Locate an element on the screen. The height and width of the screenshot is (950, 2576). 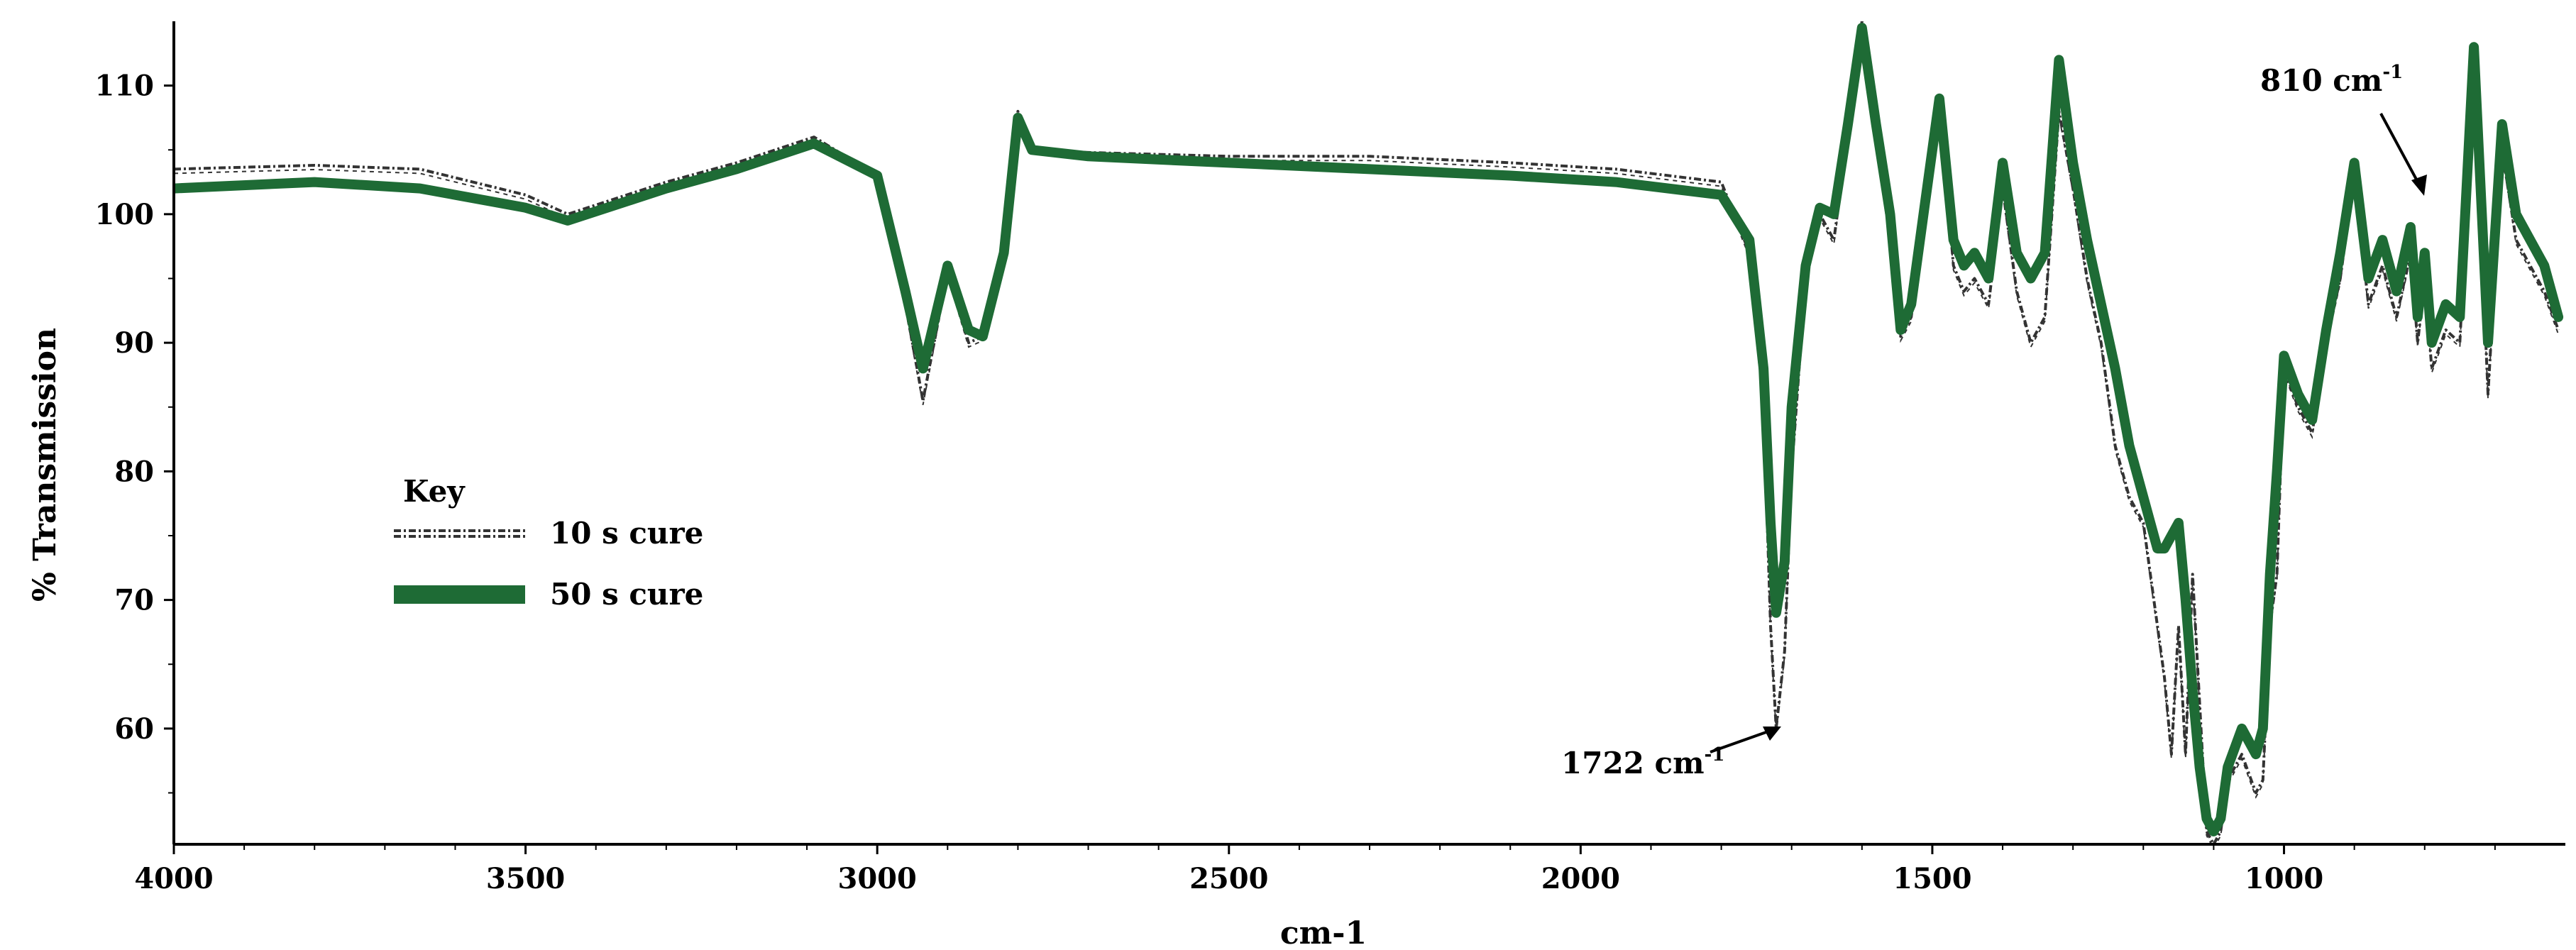
annotation-810-arrowhead is located at coordinates (2419, 185).